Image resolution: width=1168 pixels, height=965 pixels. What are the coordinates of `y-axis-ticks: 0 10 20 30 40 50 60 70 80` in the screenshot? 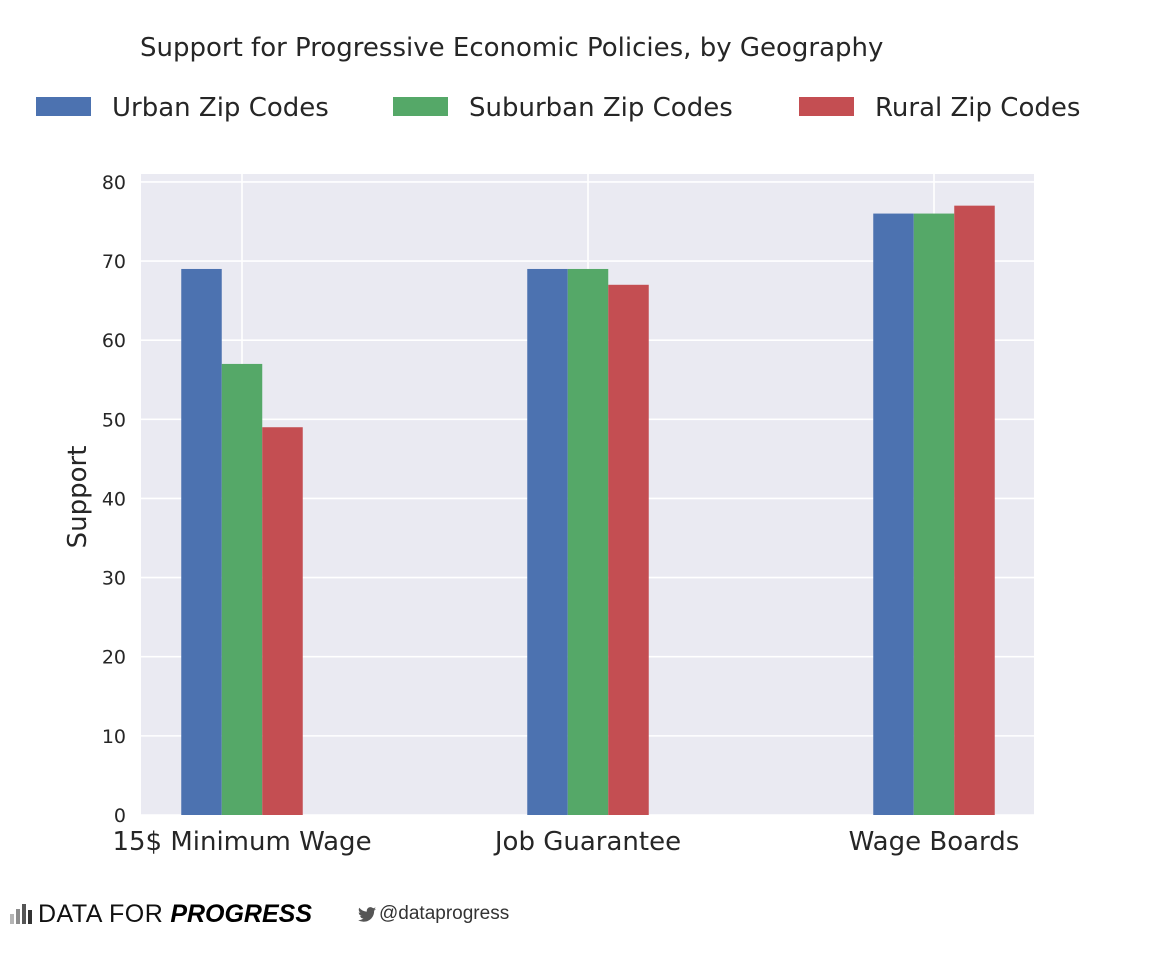 It's located at (114, 499).